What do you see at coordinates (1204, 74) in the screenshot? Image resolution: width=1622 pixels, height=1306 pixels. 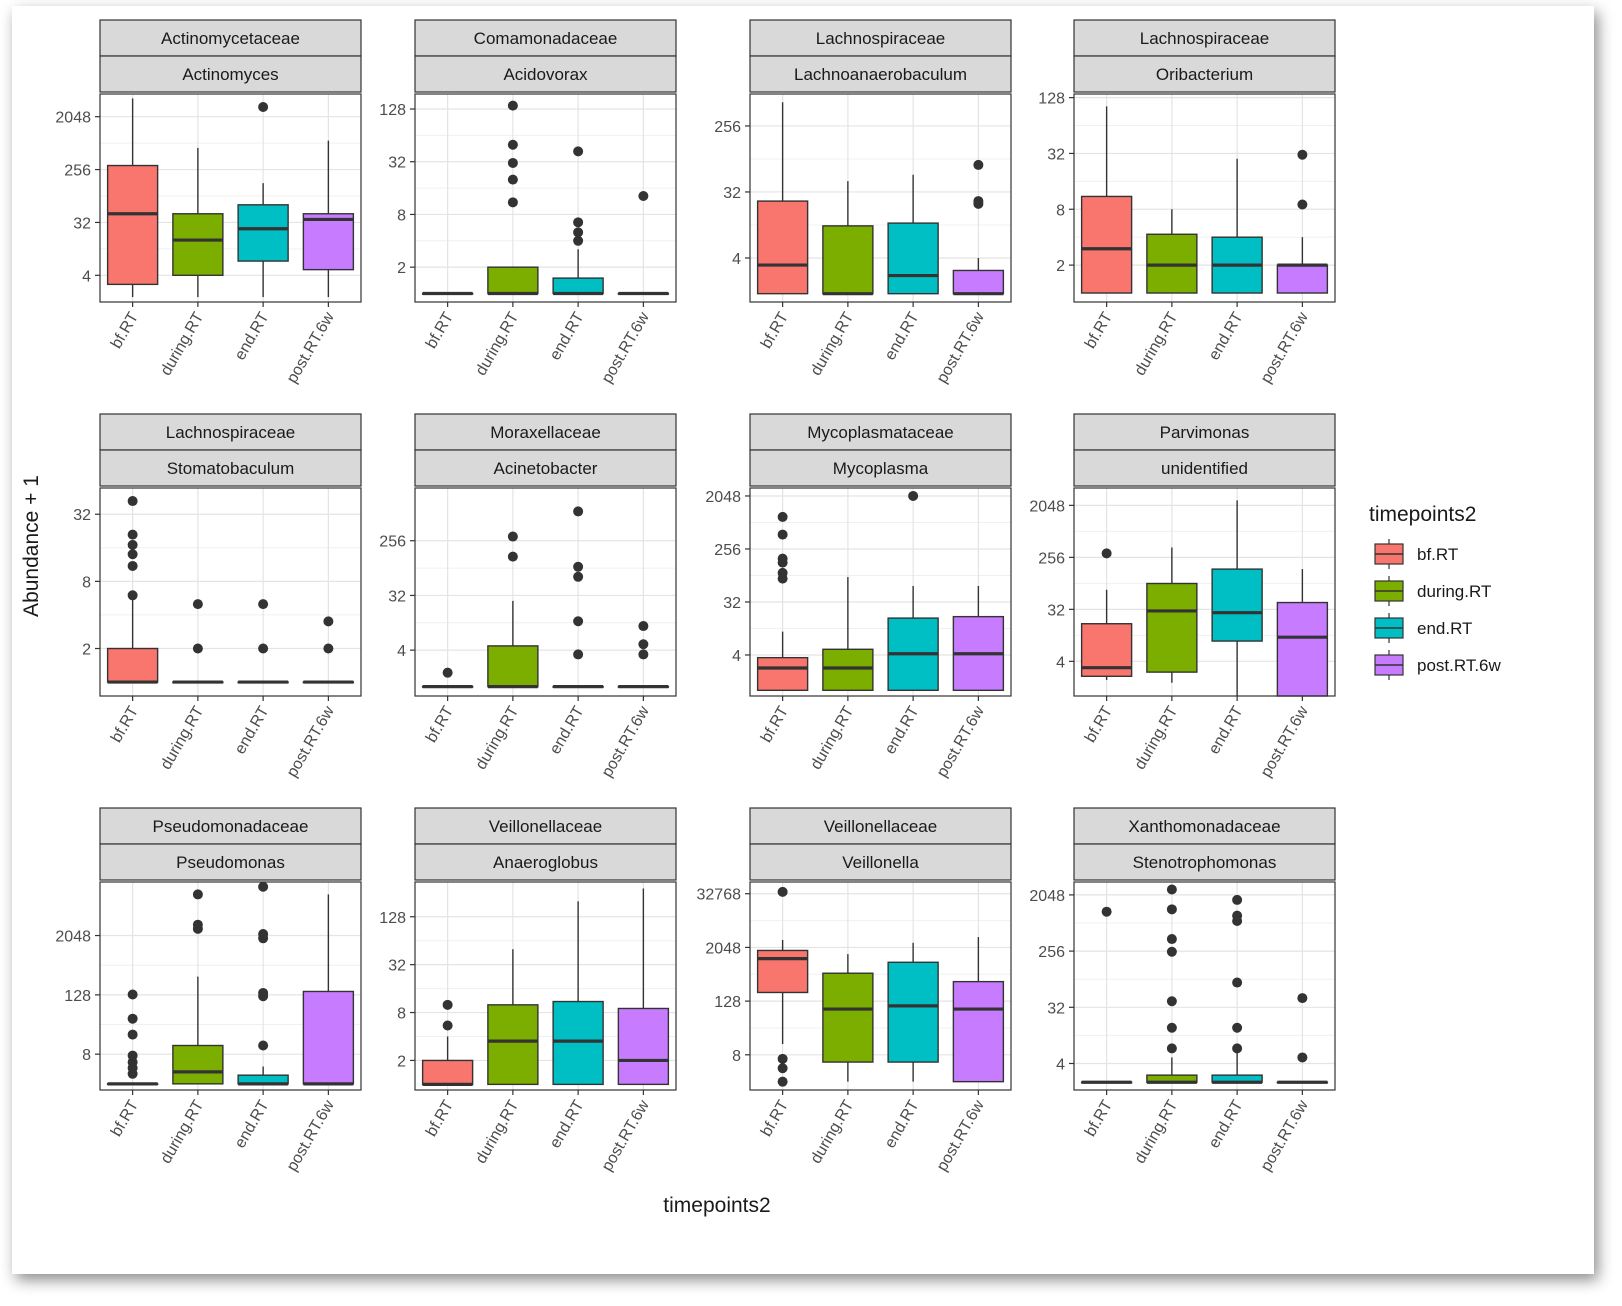 I see `strip-genus-label: Oribacterium` at bounding box center [1204, 74].